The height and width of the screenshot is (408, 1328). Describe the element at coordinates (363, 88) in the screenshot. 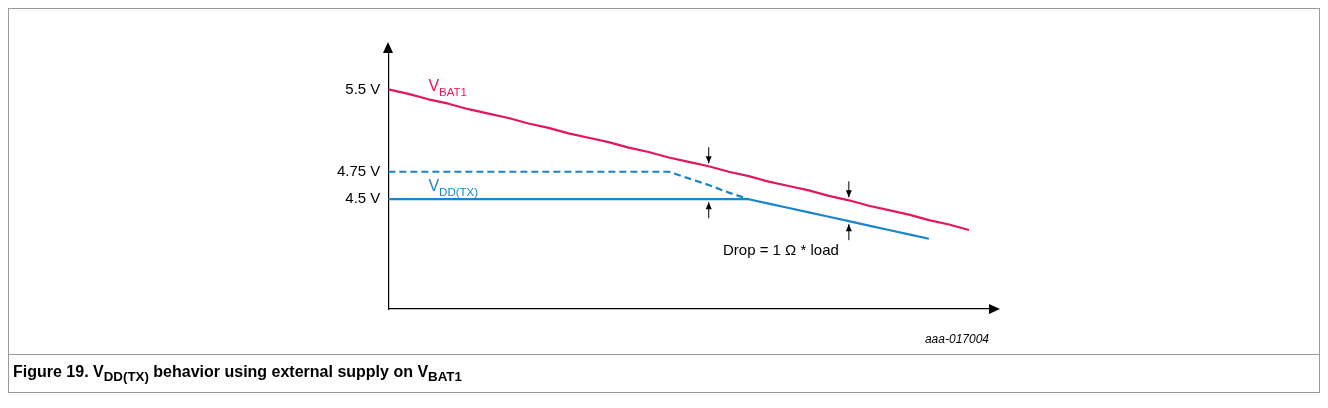

I see `y-tick-label: 5.5 V` at that location.